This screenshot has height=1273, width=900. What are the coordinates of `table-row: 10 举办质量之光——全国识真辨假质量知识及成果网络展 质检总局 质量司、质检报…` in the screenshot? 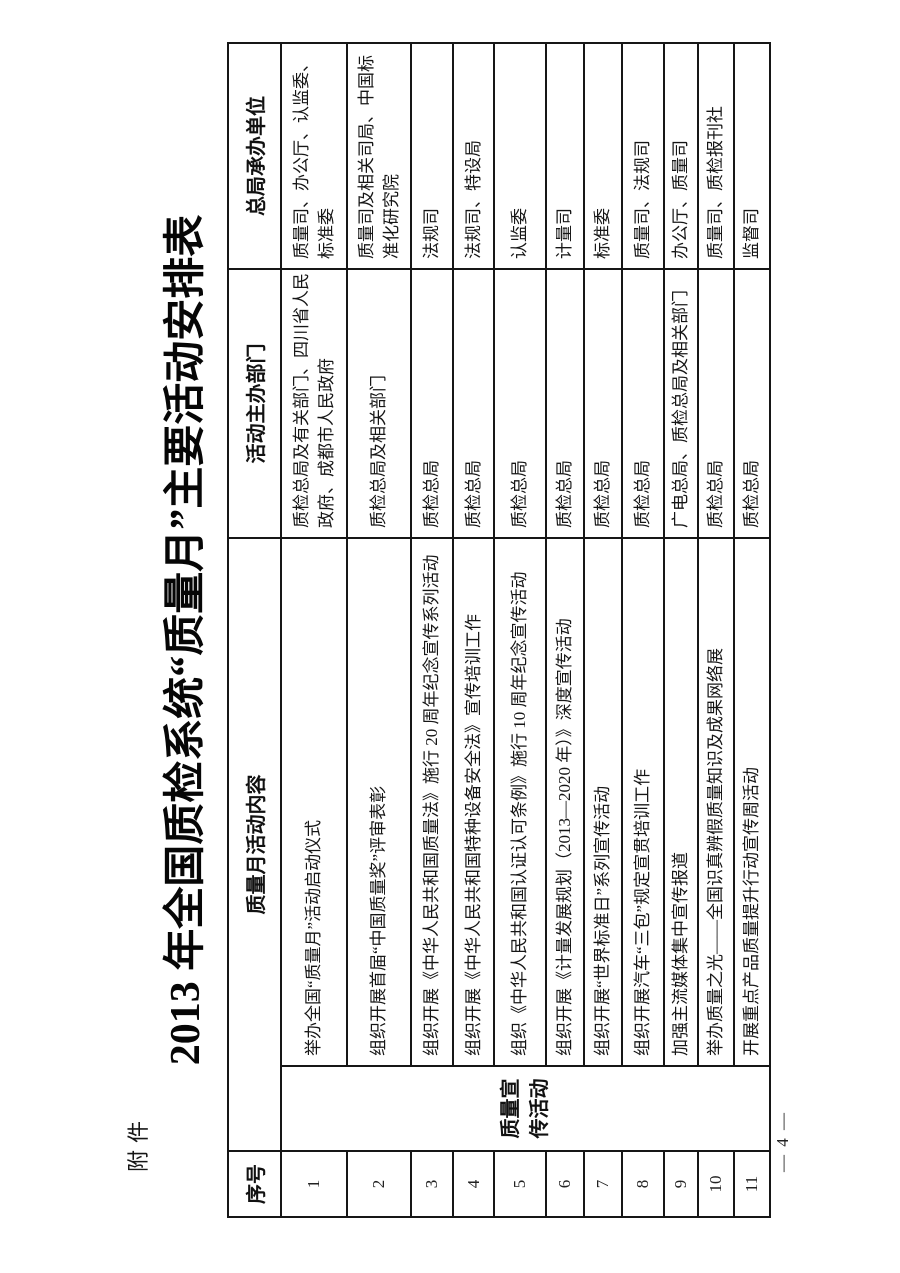 It's located at (716, 630).